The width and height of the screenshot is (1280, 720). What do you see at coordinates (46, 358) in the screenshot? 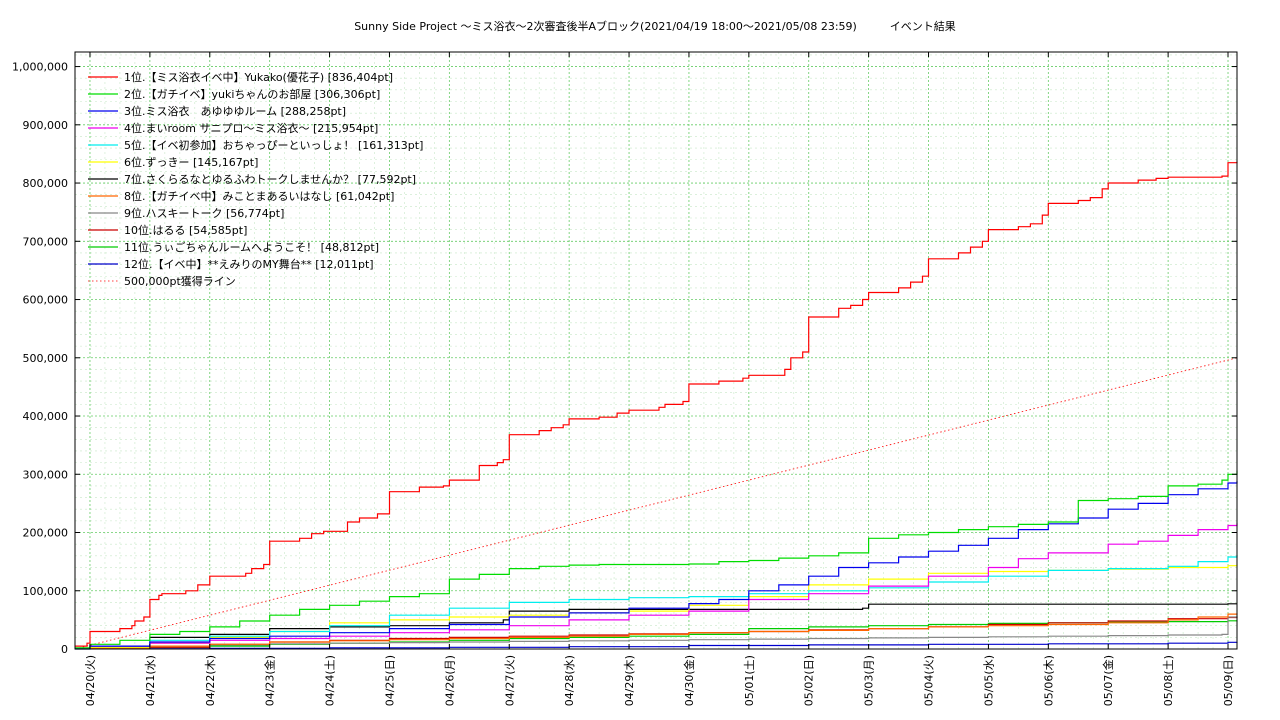
I see `y-tick-label: 500,000` at bounding box center [46, 358].